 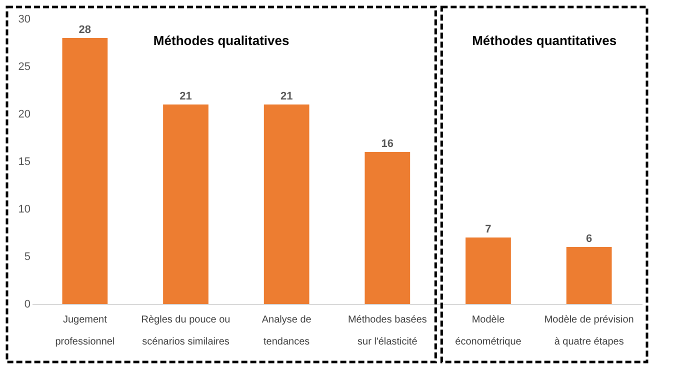 What do you see at coordinates (488, 331) in the screenshot?
I see `x-tick-label: Modèle économétrique` at bounding box center [488, 331].